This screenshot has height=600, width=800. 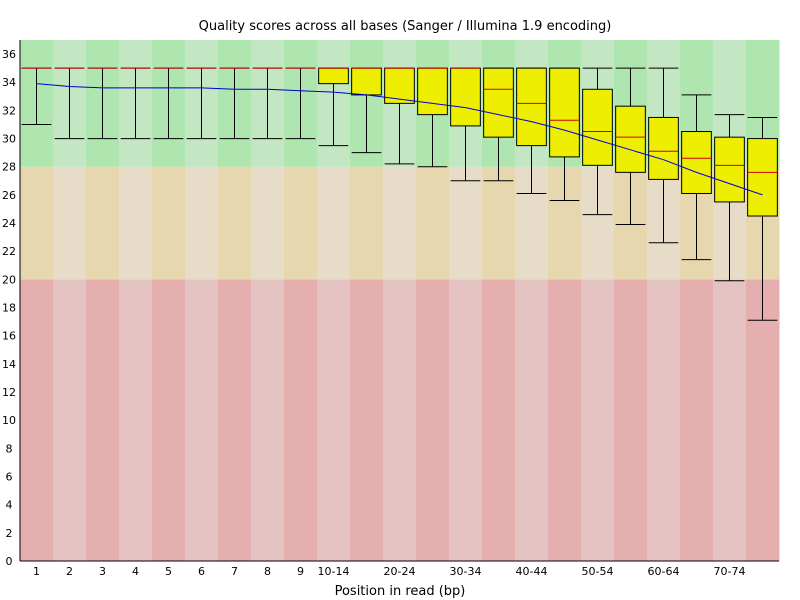 What do you see at coordinates (9, 195) in the screenshot?
I see `y-tick-label-26: 26` at bounding box center [9, 195].